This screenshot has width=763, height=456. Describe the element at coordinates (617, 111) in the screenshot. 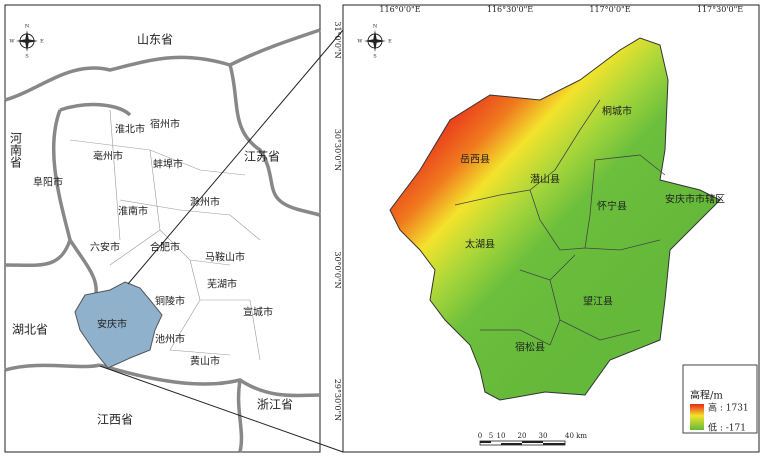

I see `county-label: 桐城市` at that location.